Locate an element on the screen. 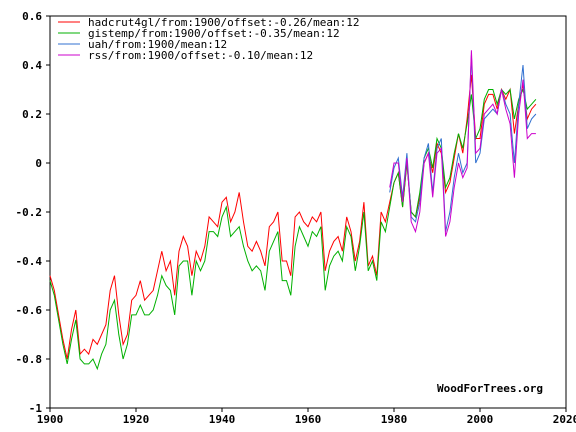 This screenshot has height=432, width=576. x-tick-label: 1960 is located at coordinates (308, 419).